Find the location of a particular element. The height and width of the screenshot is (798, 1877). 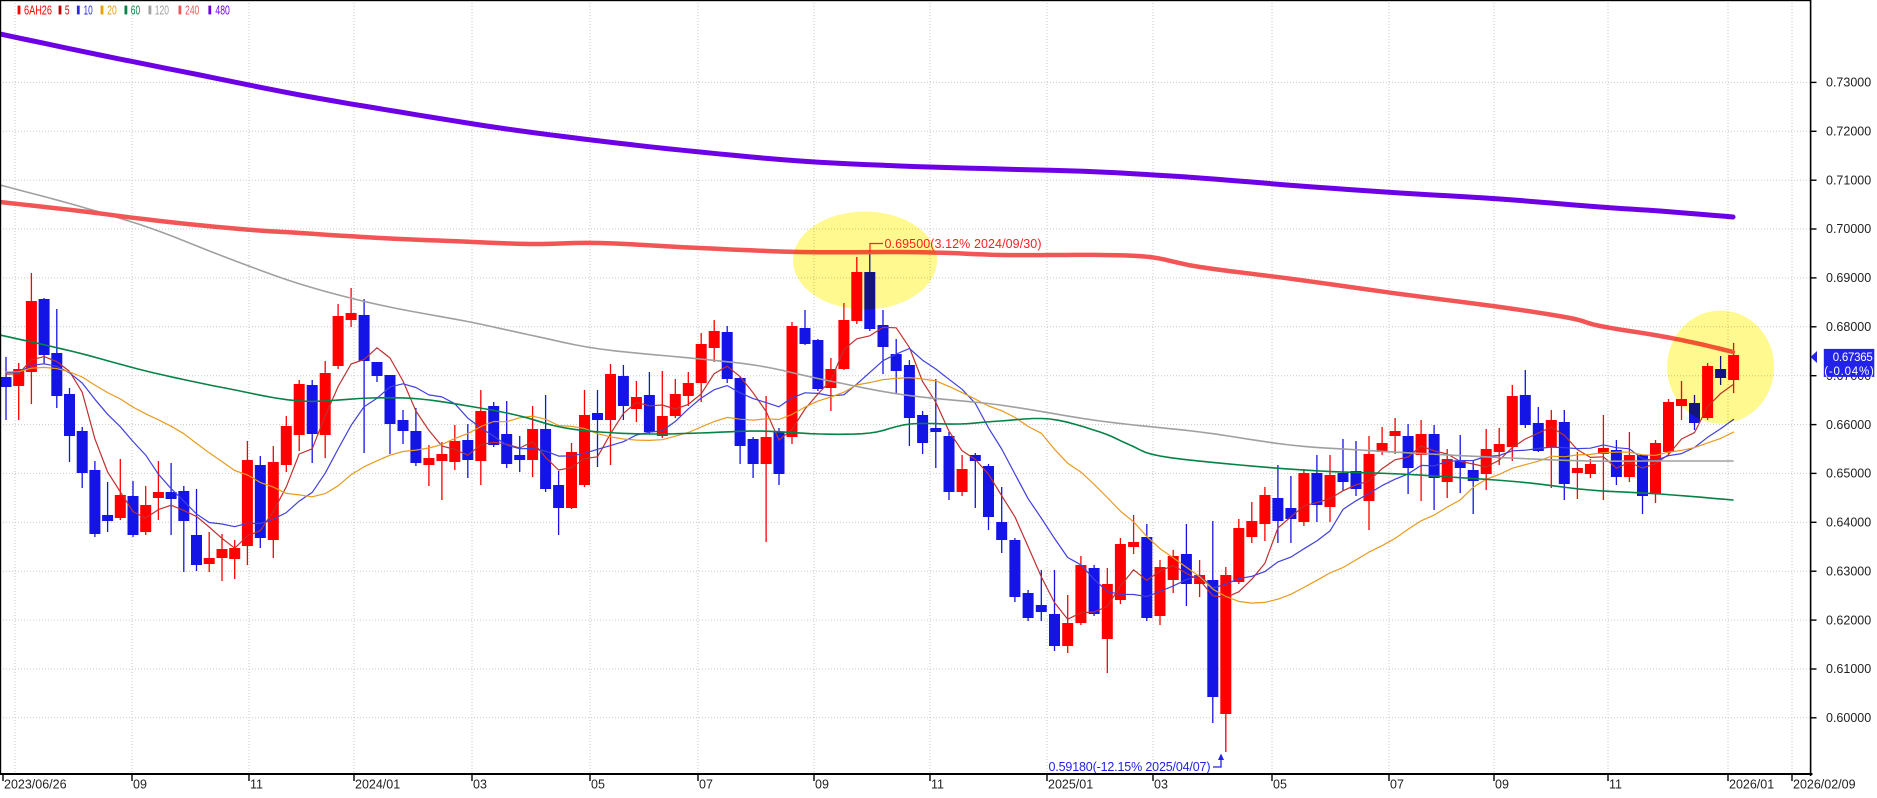

svg-text: 240 is located at coordinates (192, 10).